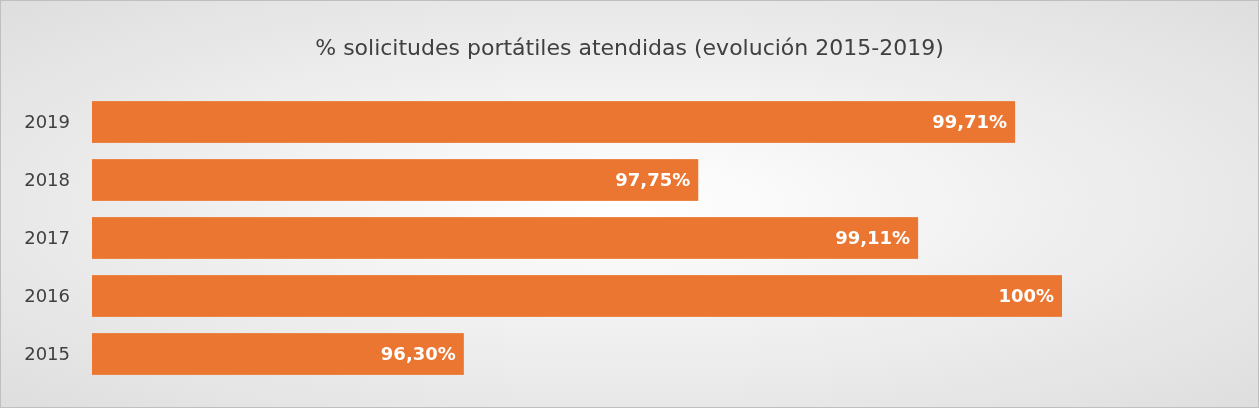  What do you see at coordinates (47, 180) in the screenshot?
I see `y-tick-label: 2018` at bounding box center [47, 180].